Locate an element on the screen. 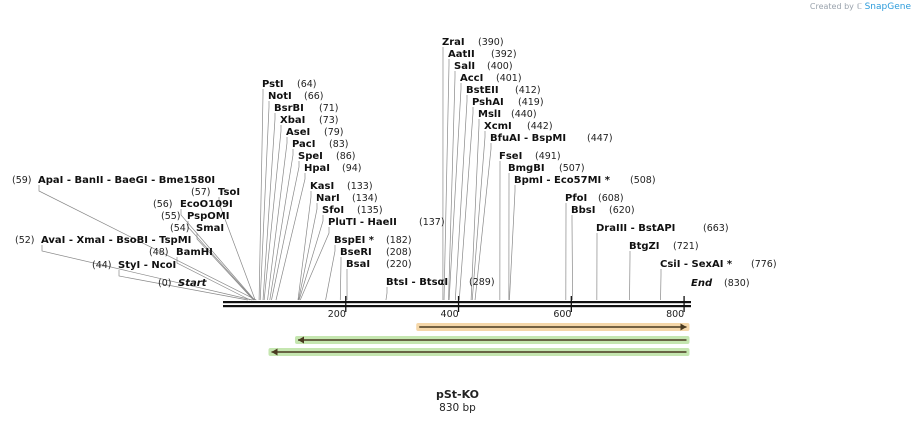  enzyme-name: AatII is located at coordinates (461, 54).